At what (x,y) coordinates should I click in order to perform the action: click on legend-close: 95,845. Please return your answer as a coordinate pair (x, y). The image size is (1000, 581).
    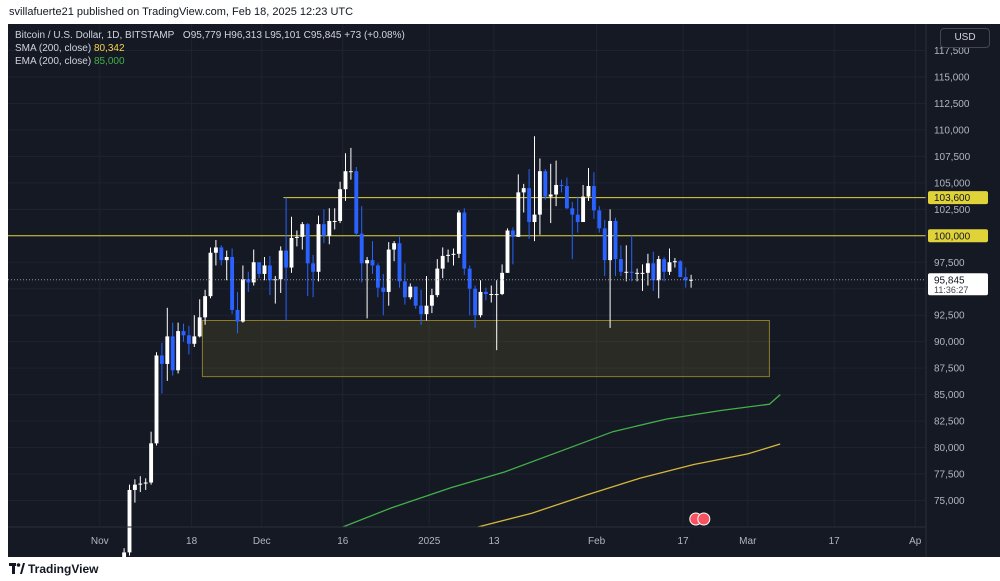
    Looking at the image, I should click on (326, 35).